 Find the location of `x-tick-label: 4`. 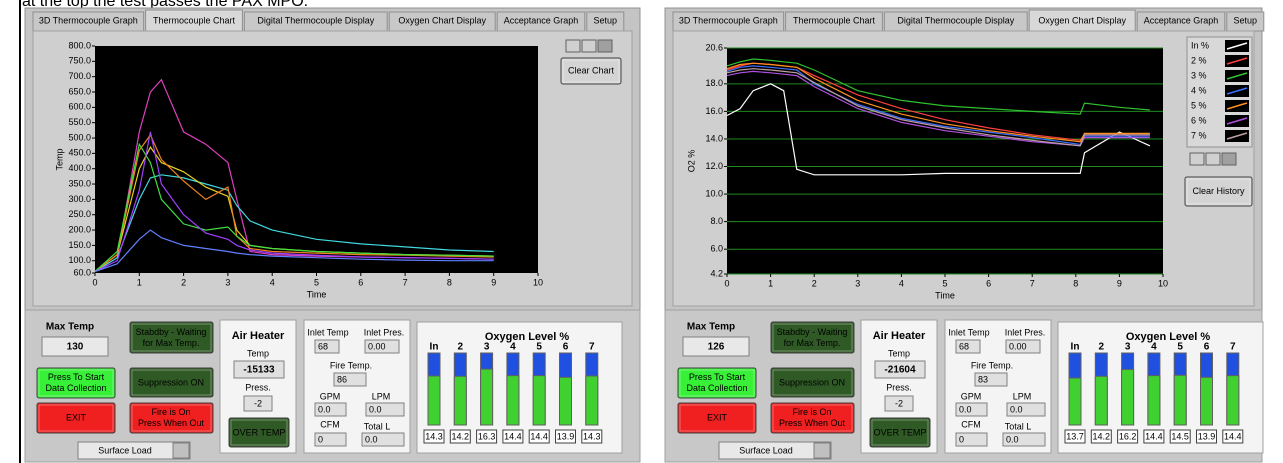

x-tick-label: 4 is located at coordinates (272, 282).